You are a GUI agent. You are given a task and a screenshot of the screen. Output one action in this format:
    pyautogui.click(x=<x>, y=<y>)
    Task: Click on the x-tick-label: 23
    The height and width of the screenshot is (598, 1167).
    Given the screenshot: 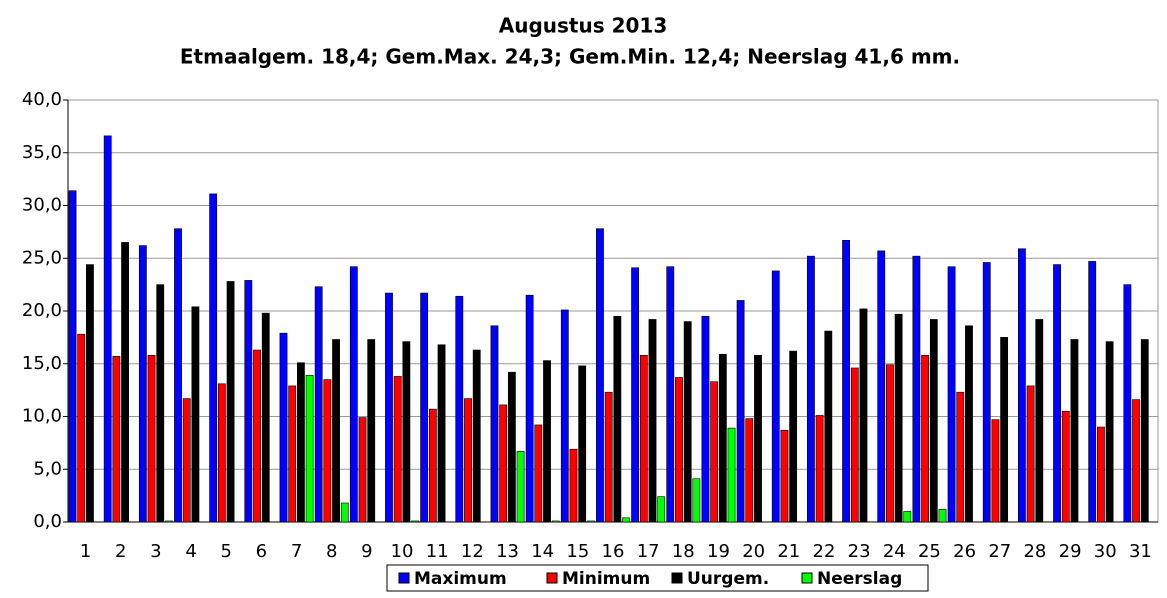 What is the action you would take?
    pyautogui.click(x=859, y=551)
    